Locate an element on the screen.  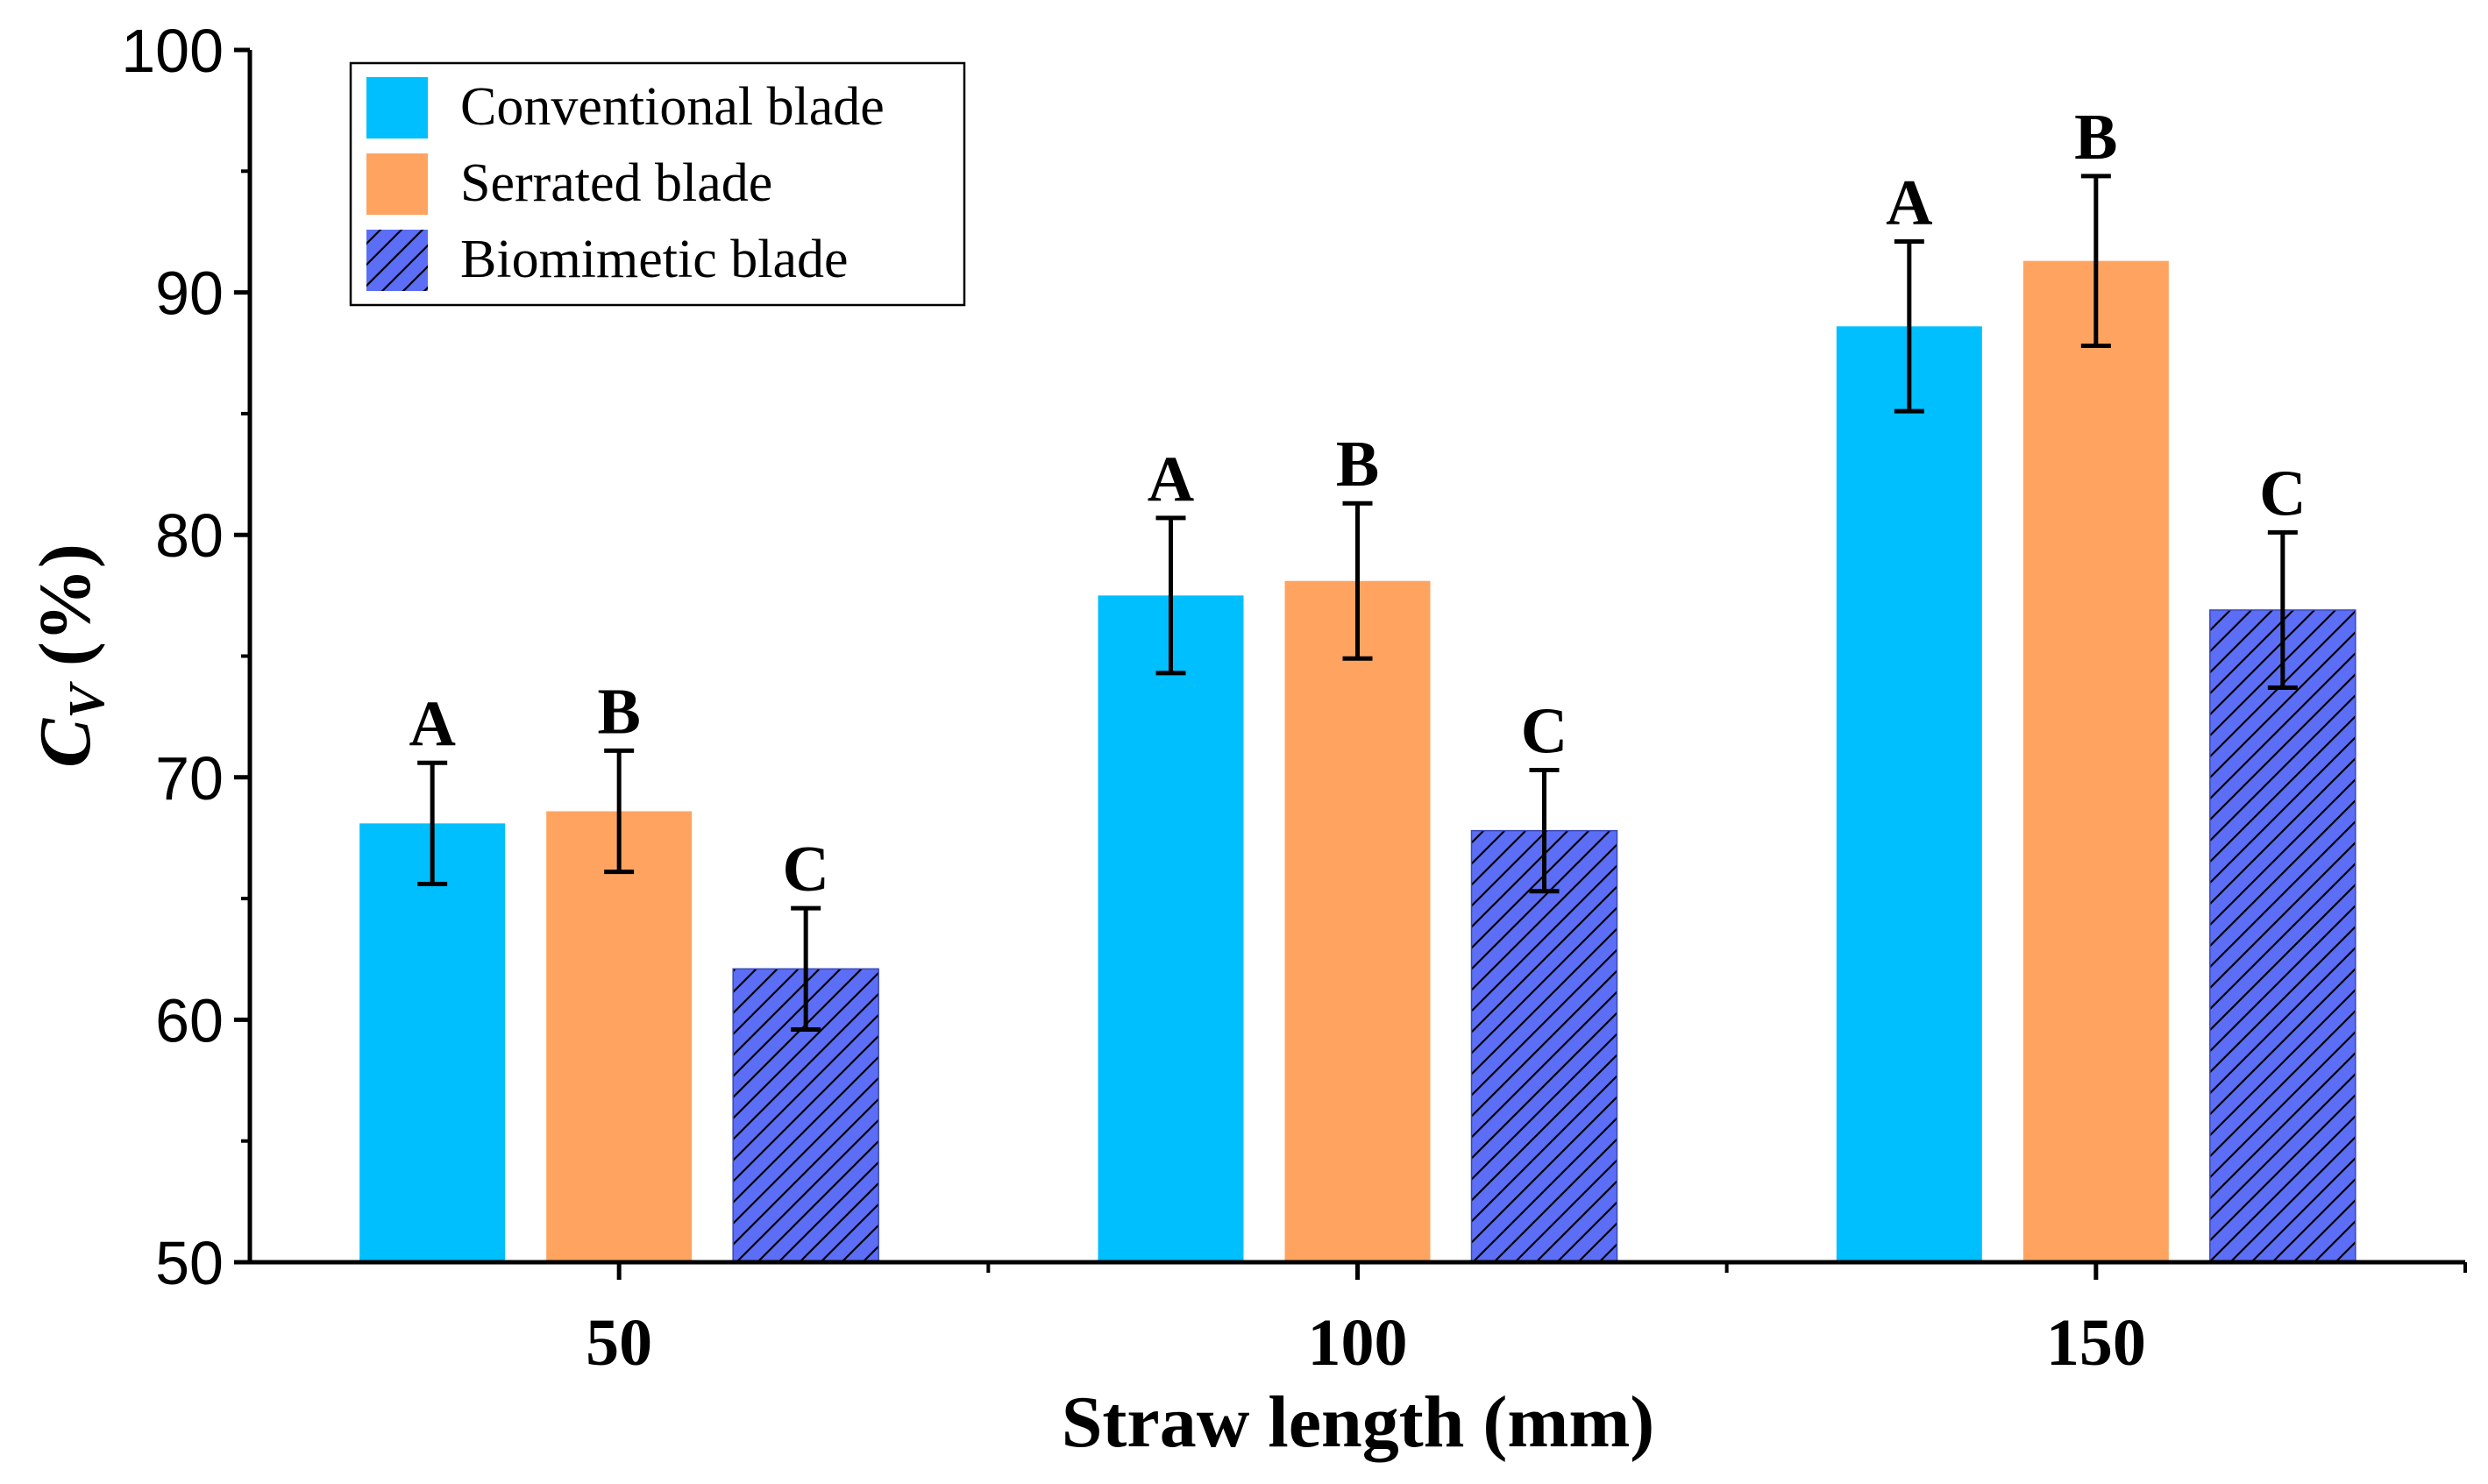
legend-frame is located at coordinates (657, 184).